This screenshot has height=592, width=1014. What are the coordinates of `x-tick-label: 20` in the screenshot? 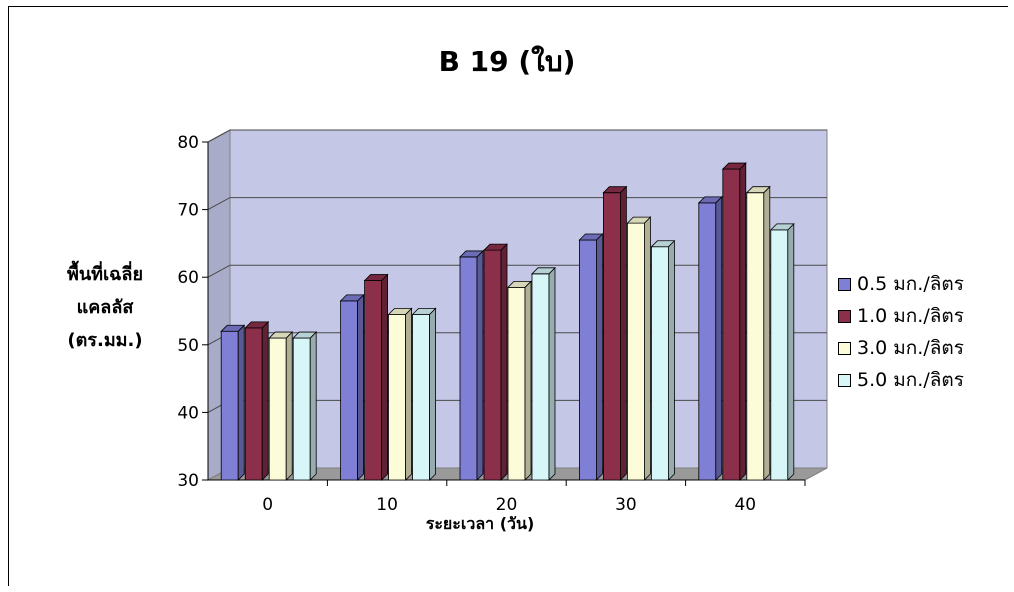 It's located at (507, 505).